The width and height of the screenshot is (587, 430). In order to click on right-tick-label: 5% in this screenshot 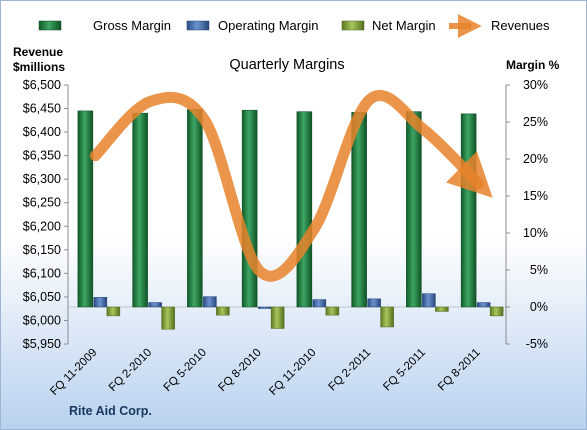, I will do `click(539, 270)`.